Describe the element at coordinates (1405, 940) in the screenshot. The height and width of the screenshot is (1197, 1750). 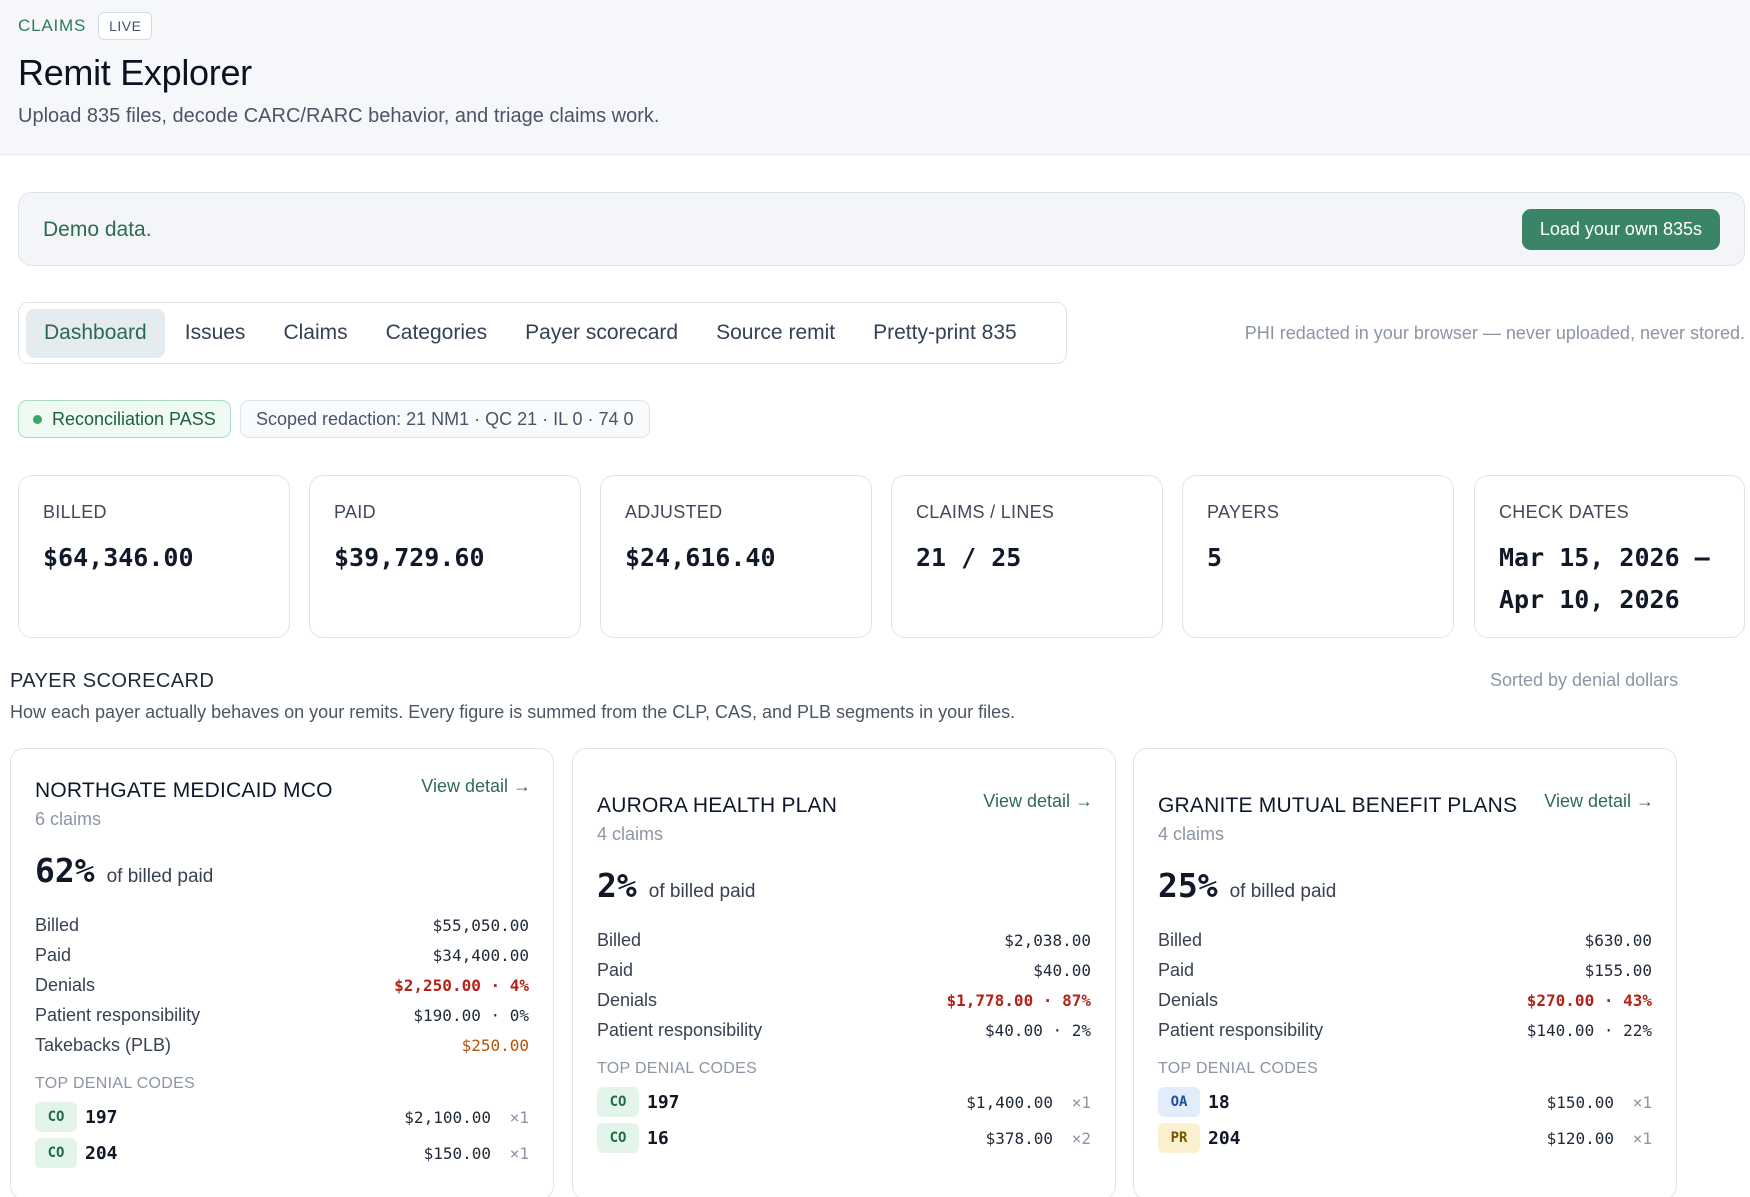
I see `stat-row-billed: Billed $630.00` at that location.